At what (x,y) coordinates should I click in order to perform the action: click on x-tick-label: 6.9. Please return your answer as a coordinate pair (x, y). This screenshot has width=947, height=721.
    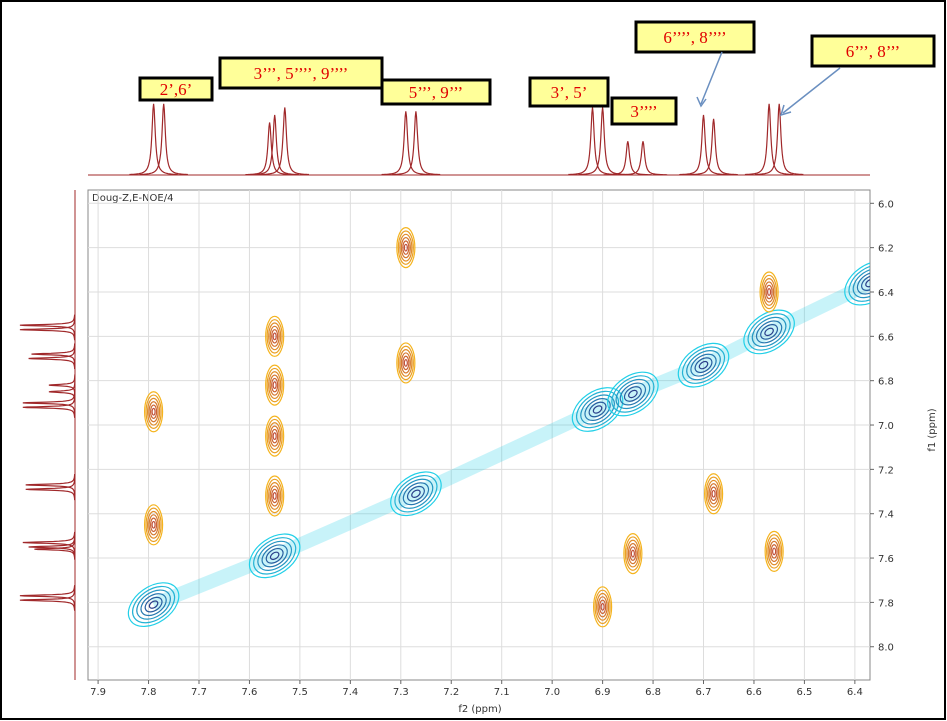
    Looking at the image, I should click on (603, 692).